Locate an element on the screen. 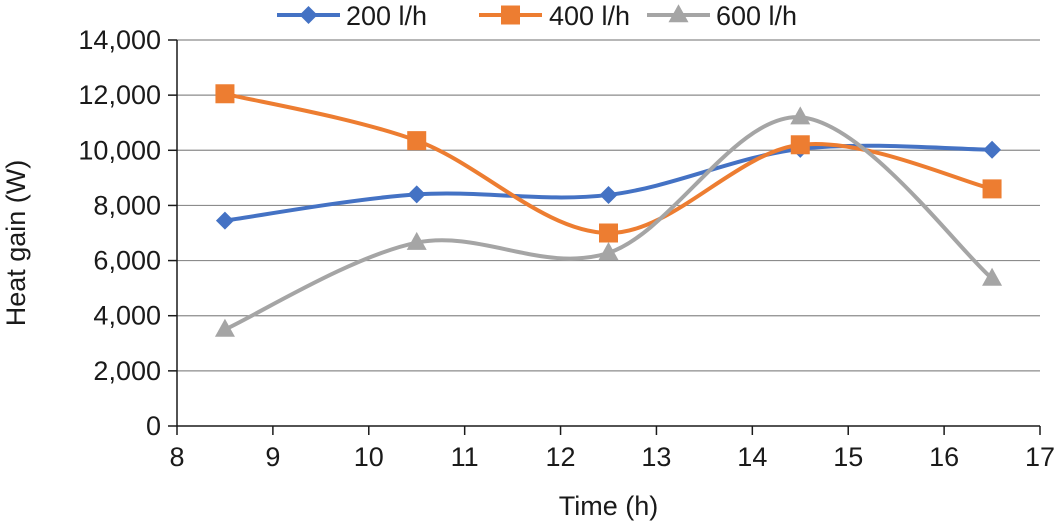  y-tick-label: 10,000 is located at coordinates (119, 150).